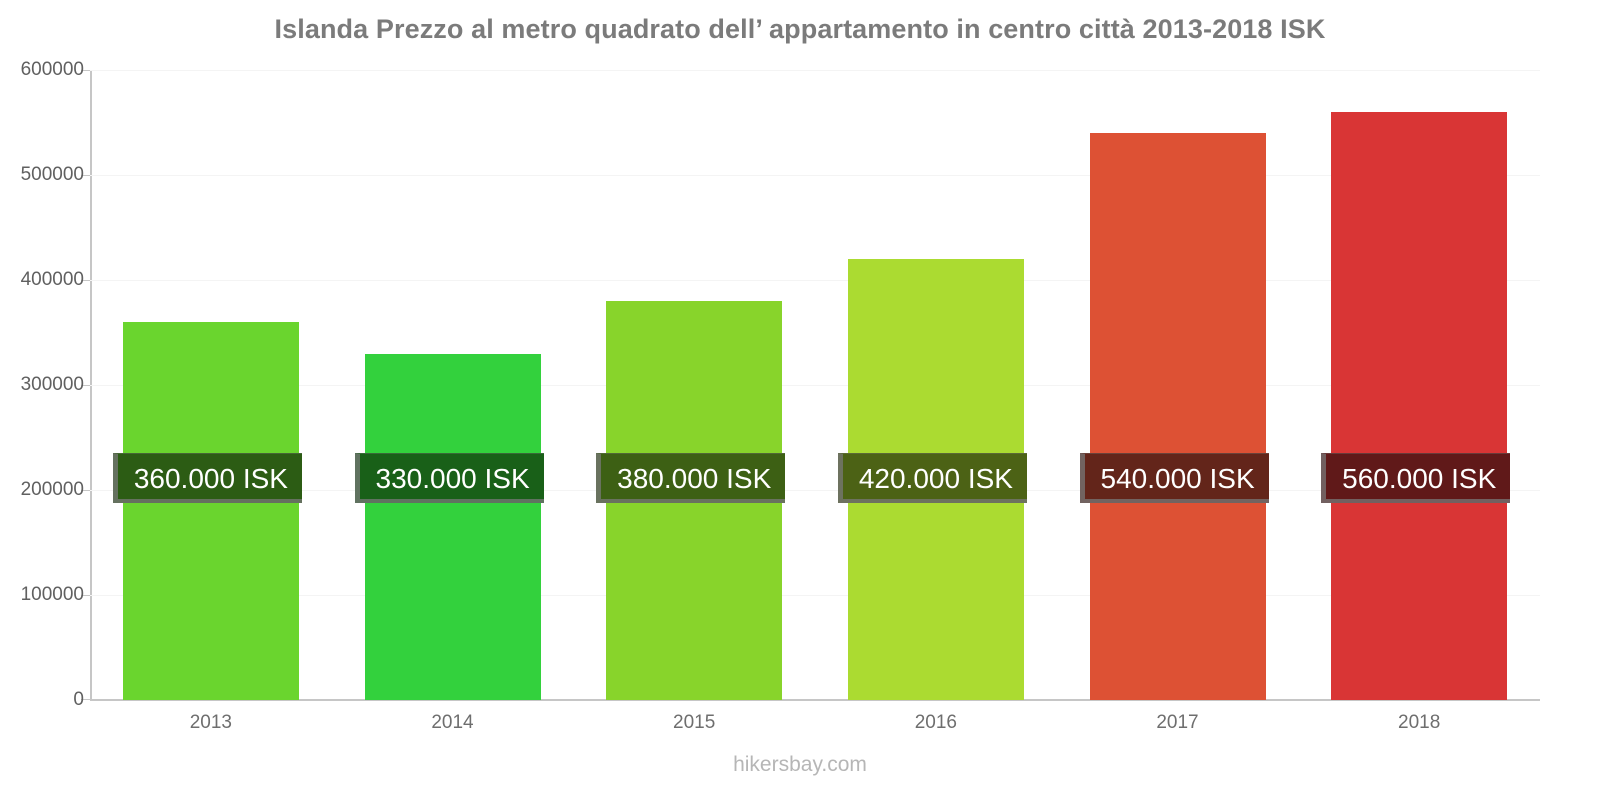  Describe the element at coordinates (52, 384) in the screenshot. I see `y-tick-label: 300000` at that location.